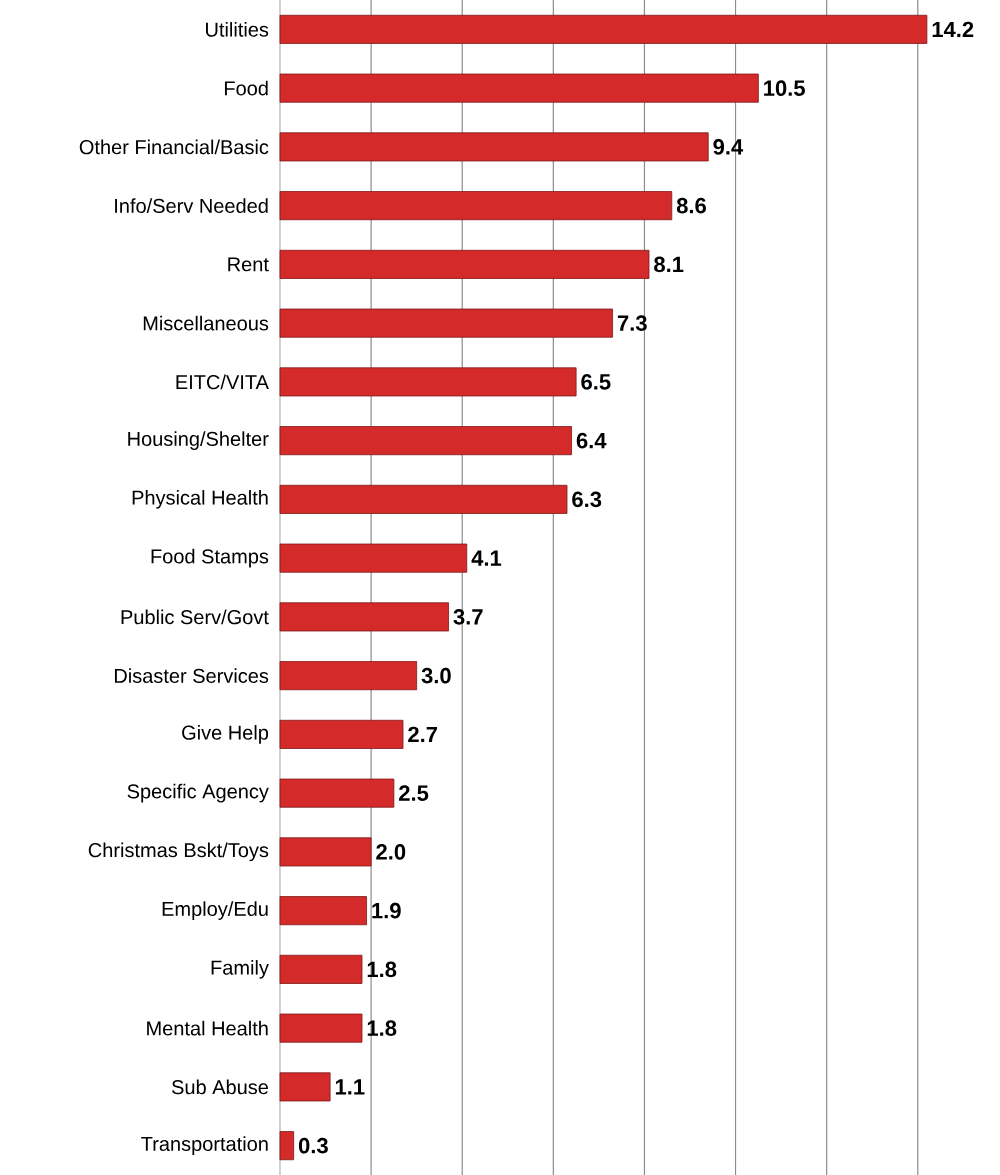  I want to click on data-label: 6.4, so click(591, 440).